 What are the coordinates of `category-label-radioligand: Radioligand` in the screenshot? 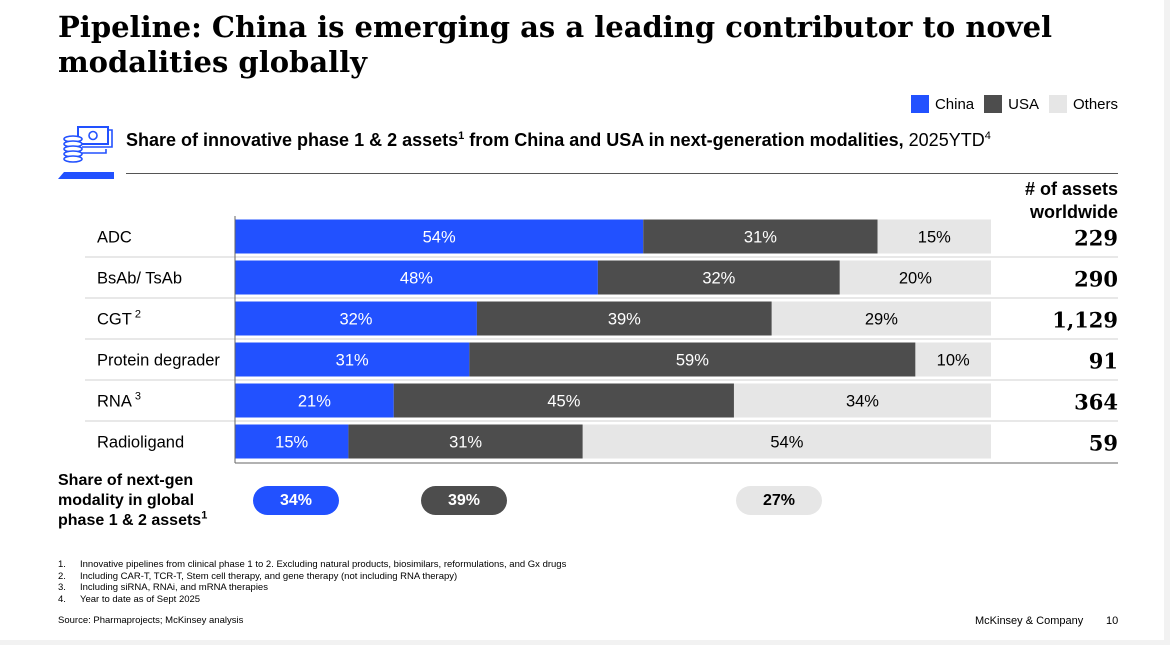 It's located at (140, 443).